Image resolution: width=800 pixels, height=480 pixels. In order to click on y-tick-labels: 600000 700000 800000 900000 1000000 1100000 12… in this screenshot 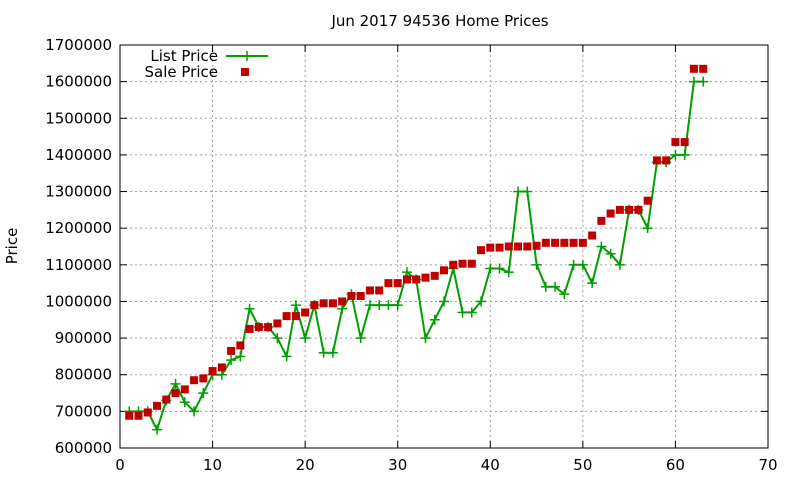, I will do `click(78, 246)`.